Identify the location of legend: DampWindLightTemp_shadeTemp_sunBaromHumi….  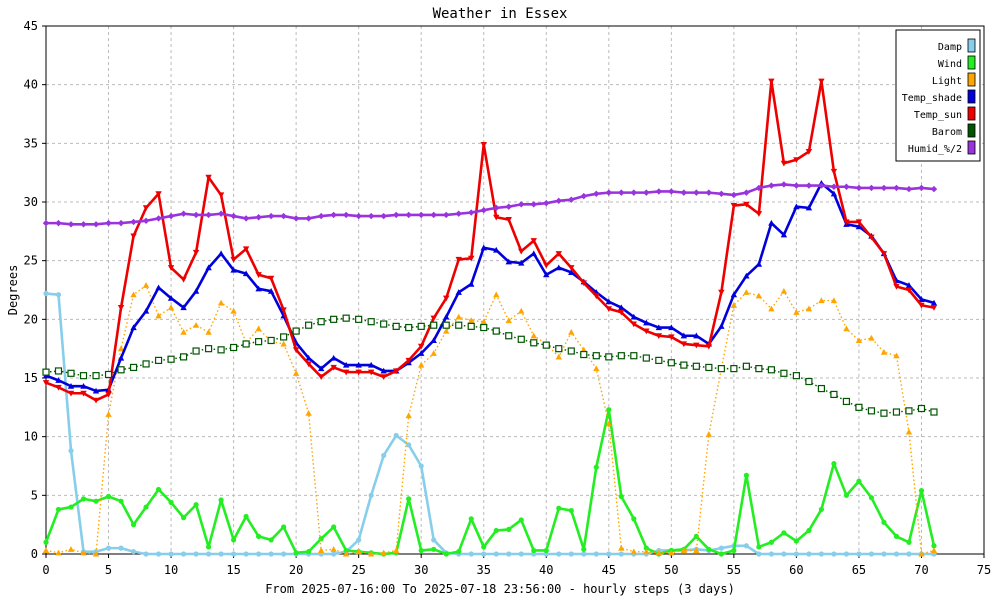
(938, 95).